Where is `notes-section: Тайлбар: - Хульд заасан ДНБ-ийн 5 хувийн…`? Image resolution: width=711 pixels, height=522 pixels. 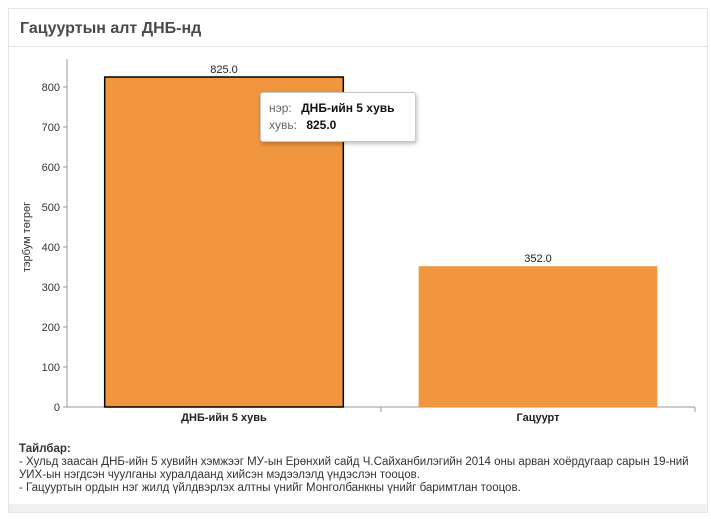
notes-section: Тайлбар: - Хульд заасан ДНБ-ийн 5 хувийн… is located at coordinates (361, 469).